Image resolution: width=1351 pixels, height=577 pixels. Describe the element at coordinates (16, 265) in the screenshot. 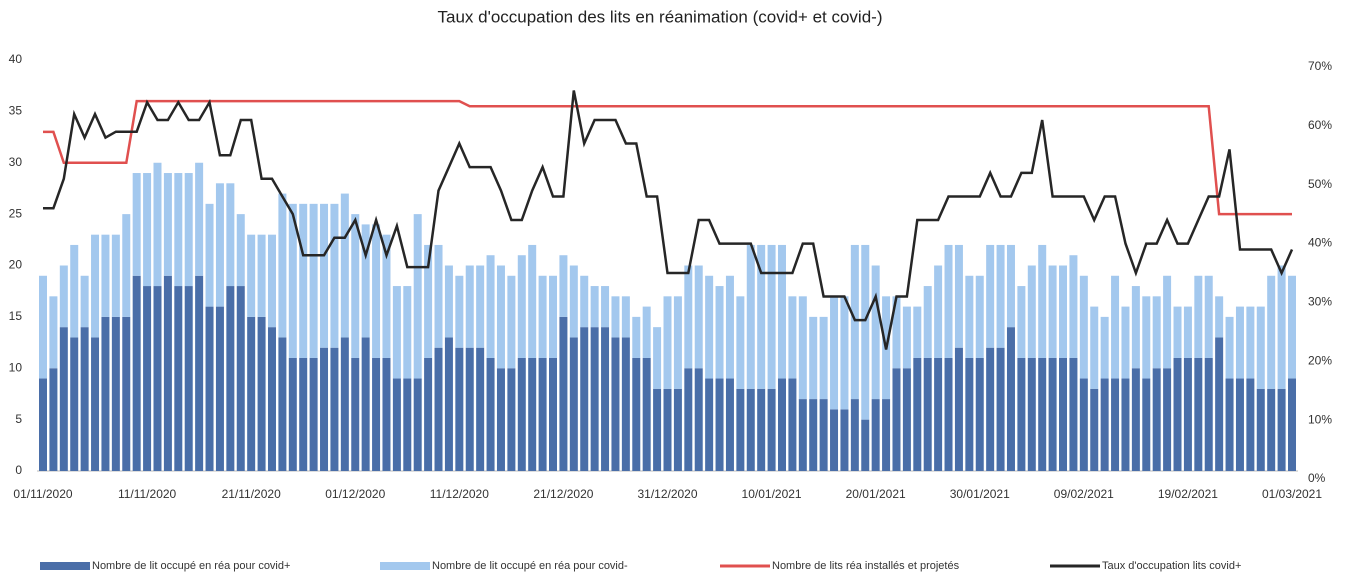

I see `y-tick-label: 20` at that location.